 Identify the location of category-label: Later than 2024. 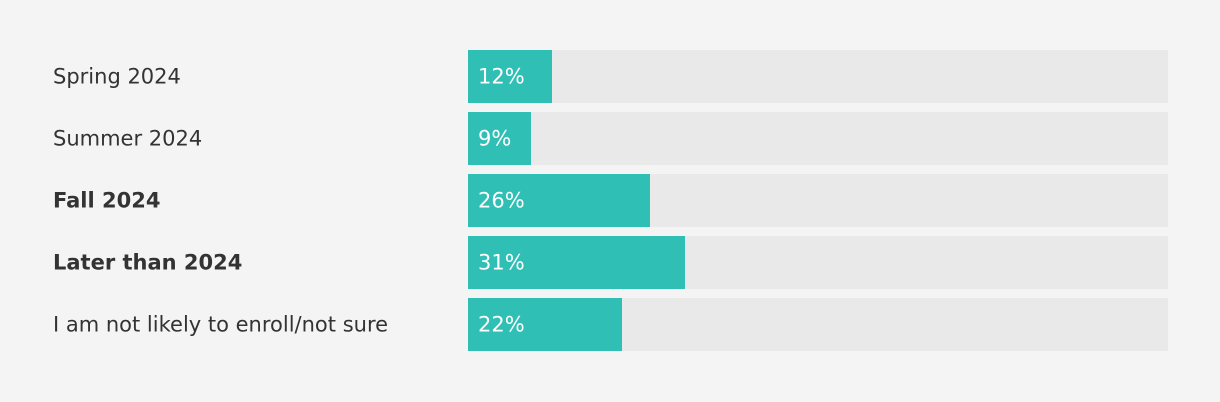
(147, 263).